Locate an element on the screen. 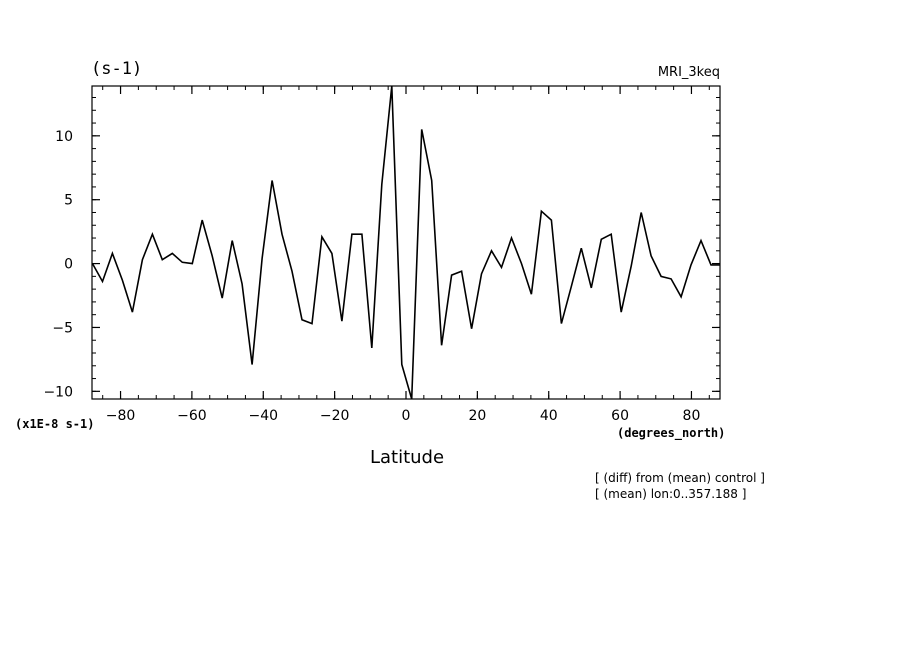 The height and width of the screenshot is (654, 904). note-line-1: [ (diff) from (mean) control ] is located at coordinates (680, 478).